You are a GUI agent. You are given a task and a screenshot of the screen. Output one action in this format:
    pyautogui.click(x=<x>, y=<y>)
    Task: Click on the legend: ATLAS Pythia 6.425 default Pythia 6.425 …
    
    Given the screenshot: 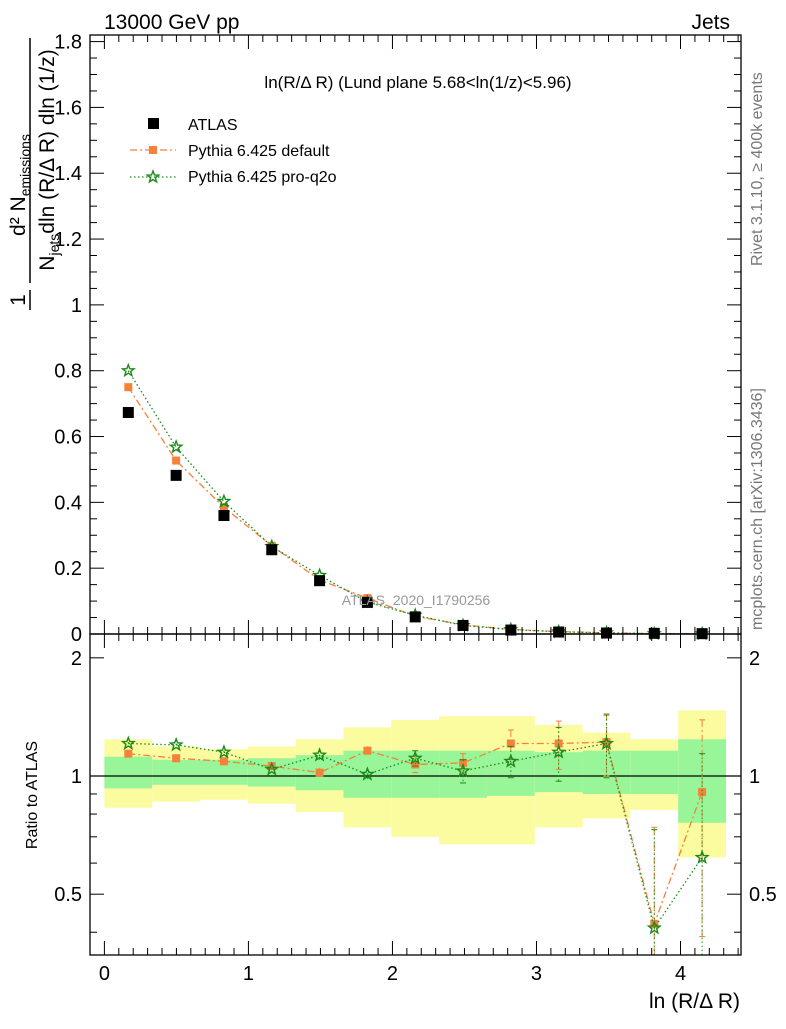 What is the action you would take?
    pyautogui.click(x=233, y=151)
    